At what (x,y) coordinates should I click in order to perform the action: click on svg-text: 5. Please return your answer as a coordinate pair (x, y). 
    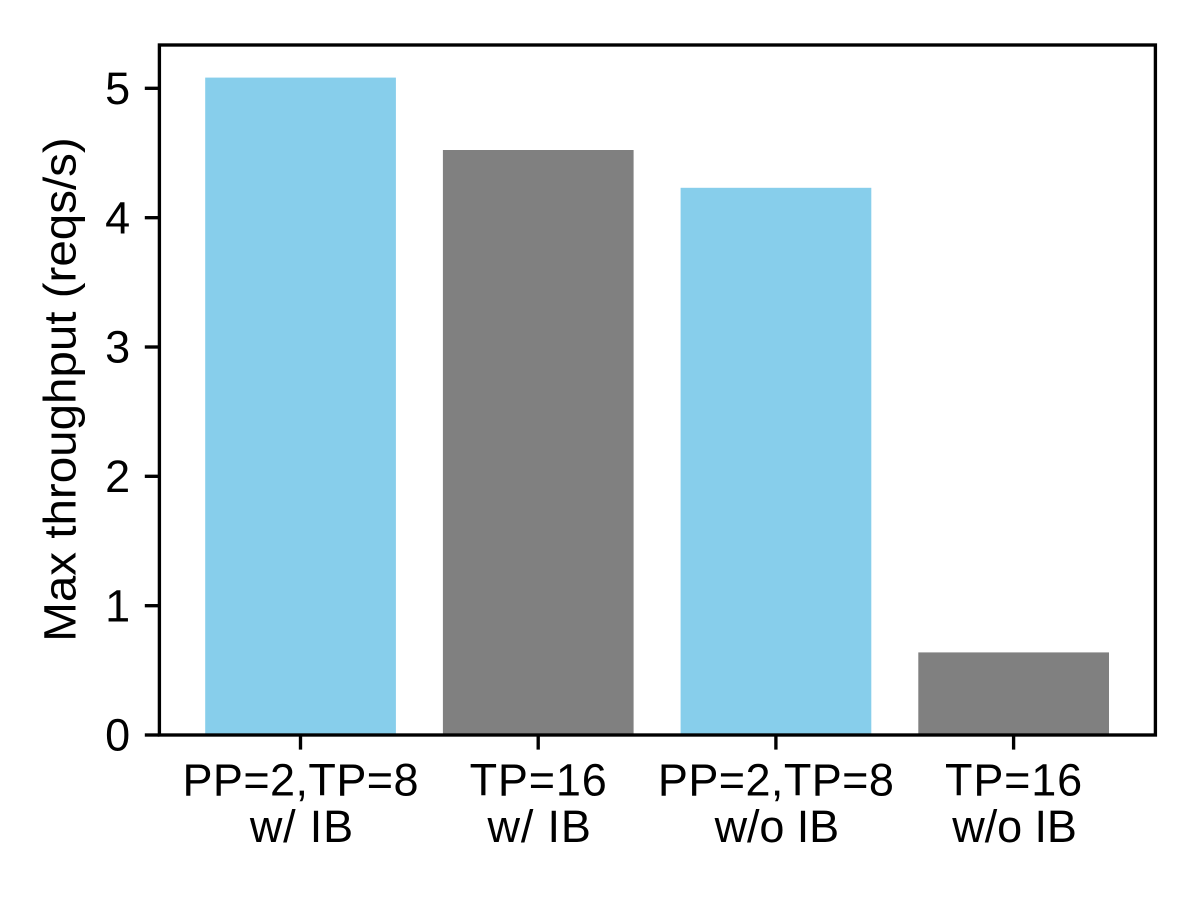
    Looking at the image, I should click on (117, 88).